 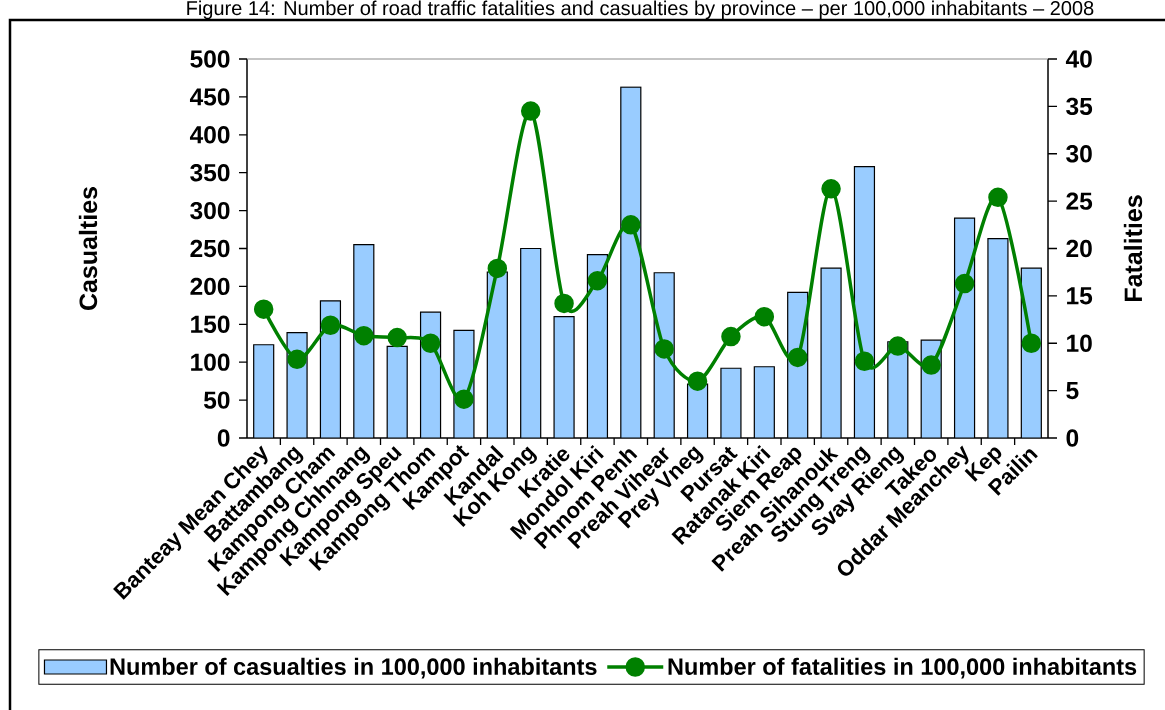 What do you see at coordinates (902, 668) in the screenshot?
I see `legend-label: Number of fatalities in 100,000 inhabitants` at bounding box center [902, 668].